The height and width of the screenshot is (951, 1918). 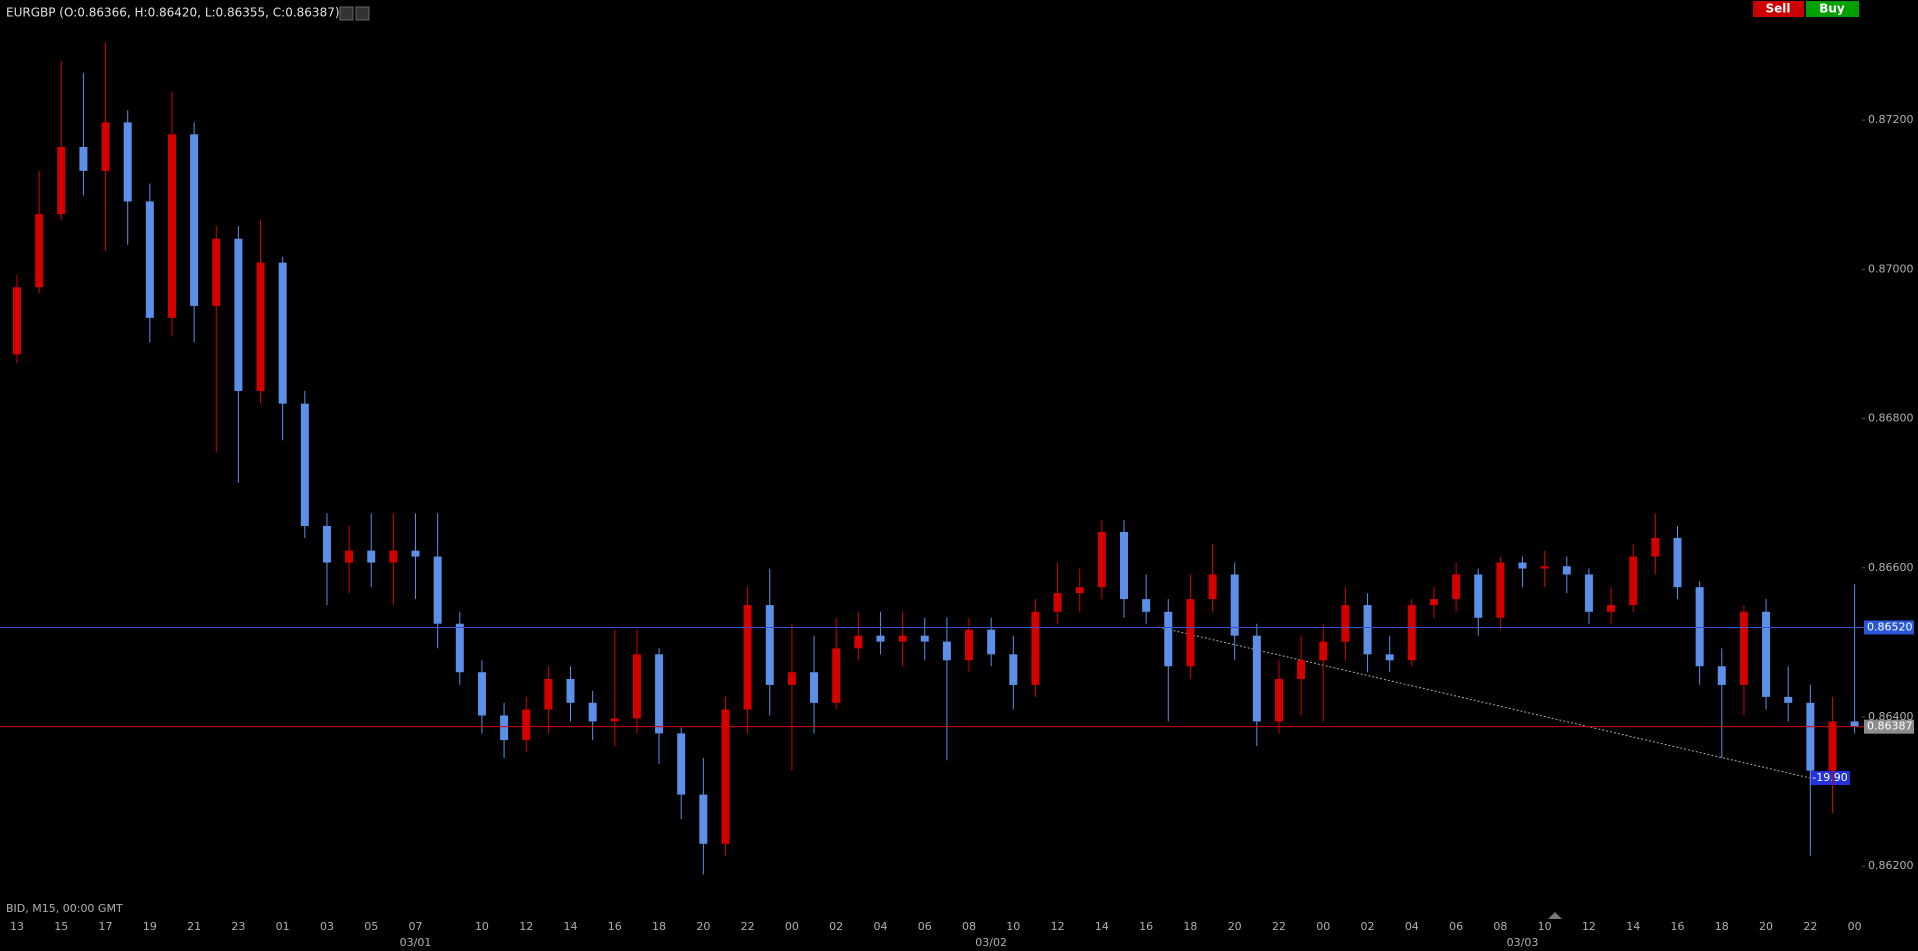 I want to click on buy-button: Buy, so click(x=1832, y=9).